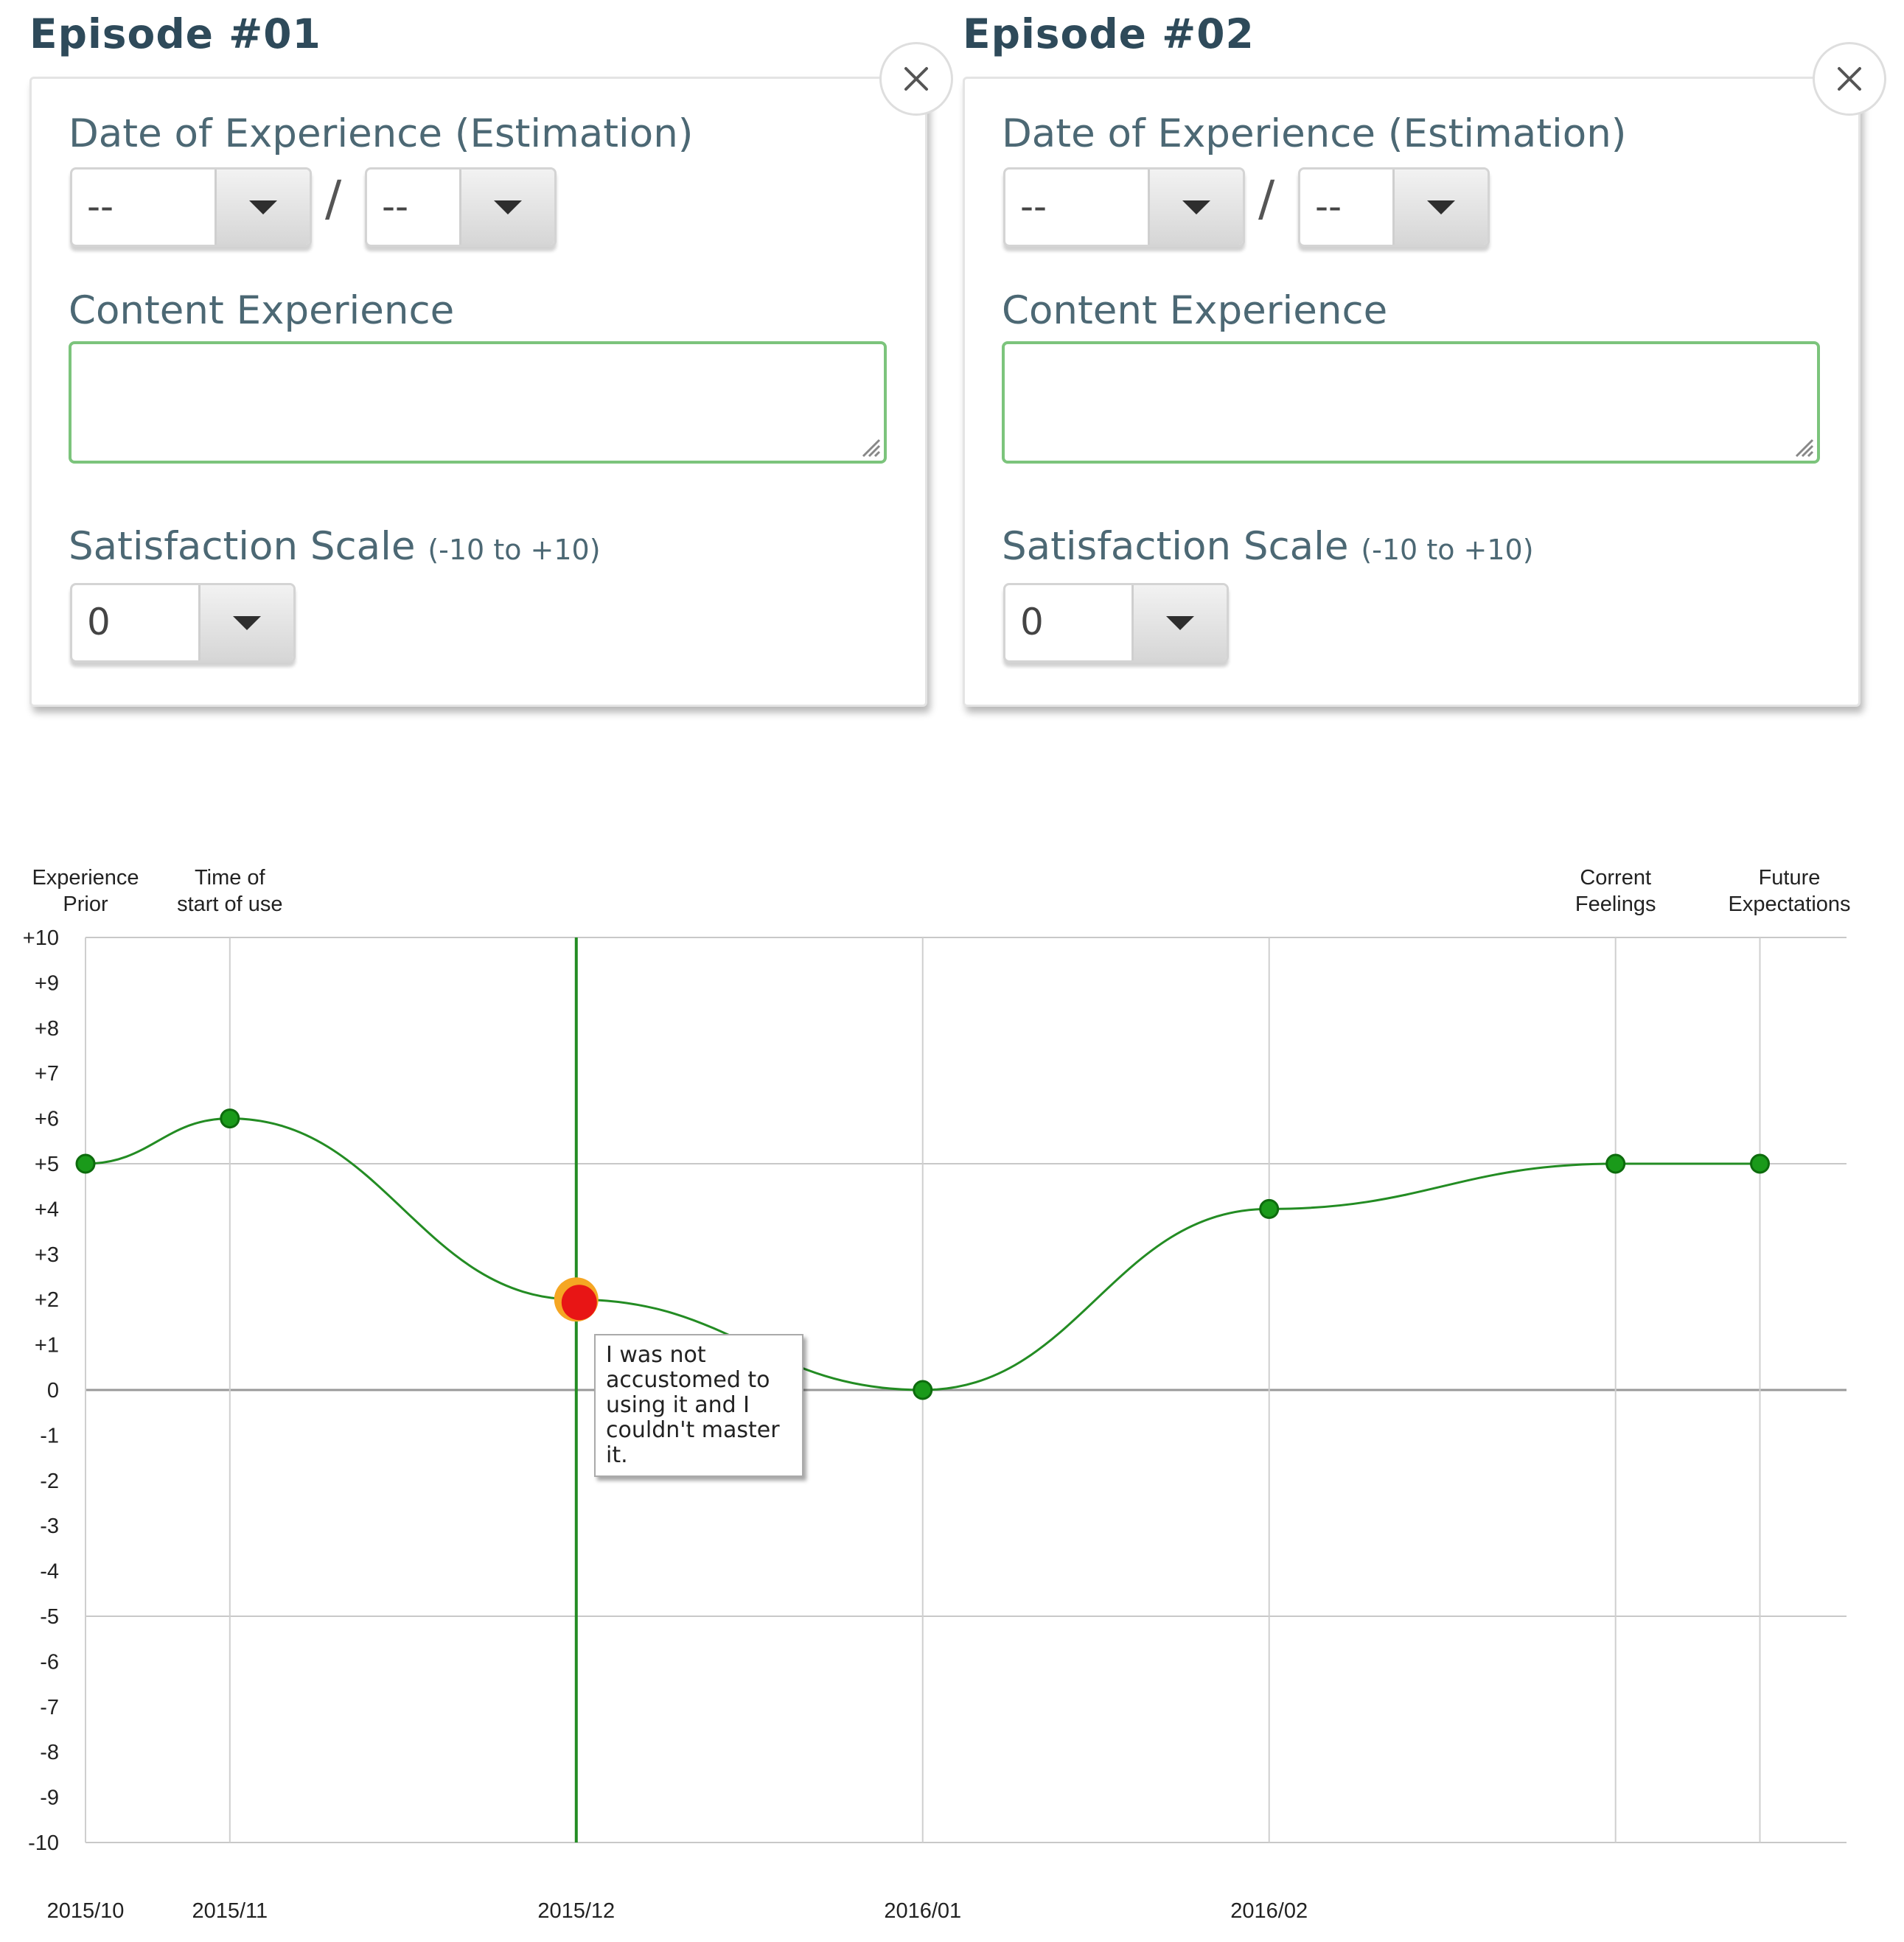 The image size is (1904, 1942). Describe the element at coordinates (1790, 878) in the screenshot. I see `column-label: Future` at that location.